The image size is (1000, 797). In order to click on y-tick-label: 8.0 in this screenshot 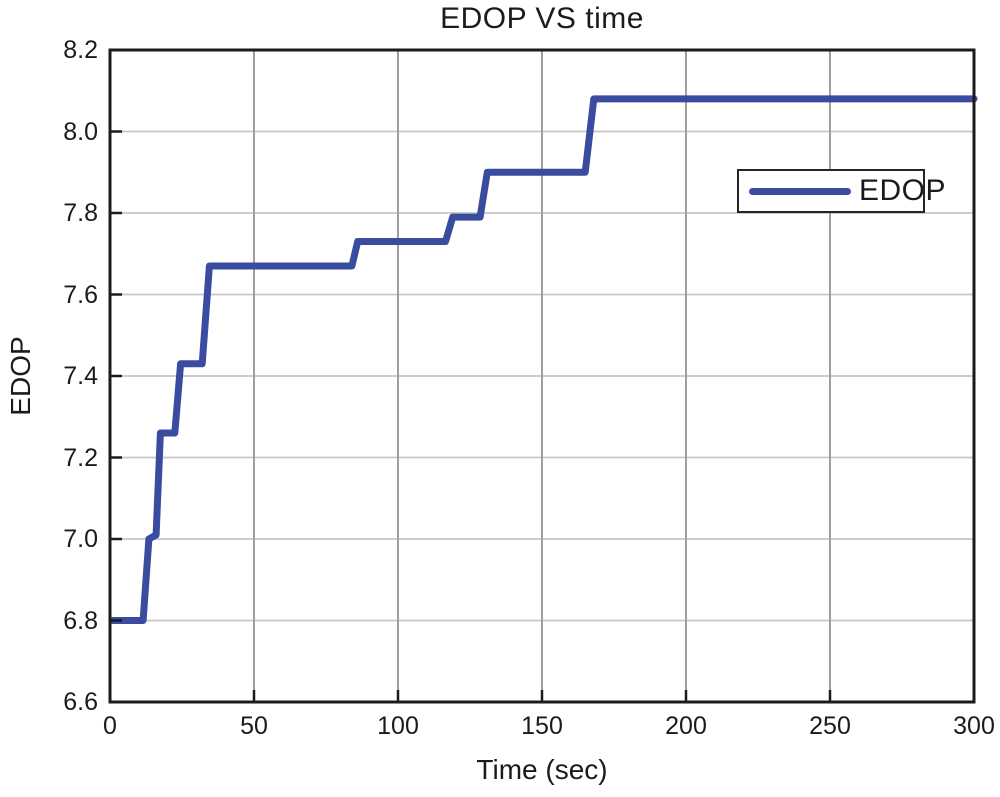, I will do `click(80, 131)`.